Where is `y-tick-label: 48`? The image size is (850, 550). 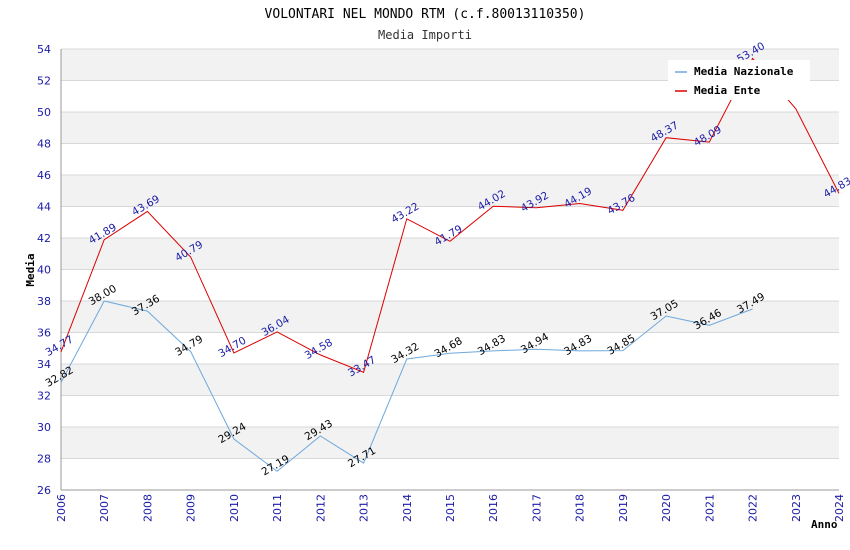
y-tick-label: 48 is located at coordinates (44, 144).